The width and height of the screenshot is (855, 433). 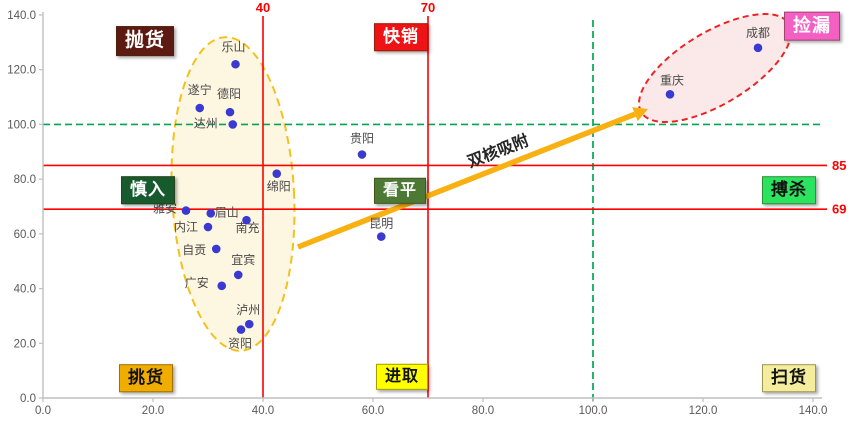 I want to click on red-vline-label-70: 70, so click(x=428, y=7).